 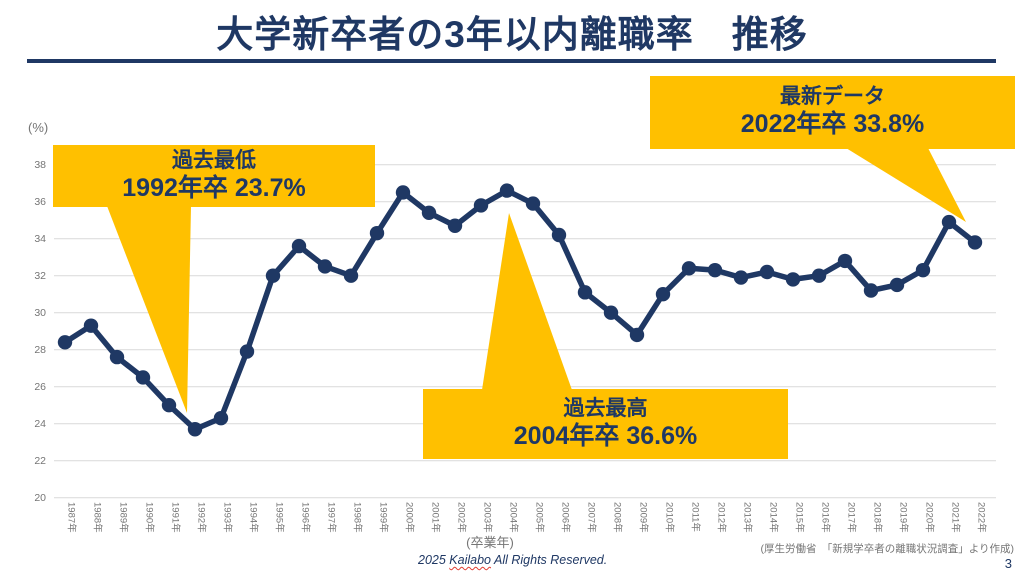 I want to click on y-tick-label: 26, so click(x=40, y=387).